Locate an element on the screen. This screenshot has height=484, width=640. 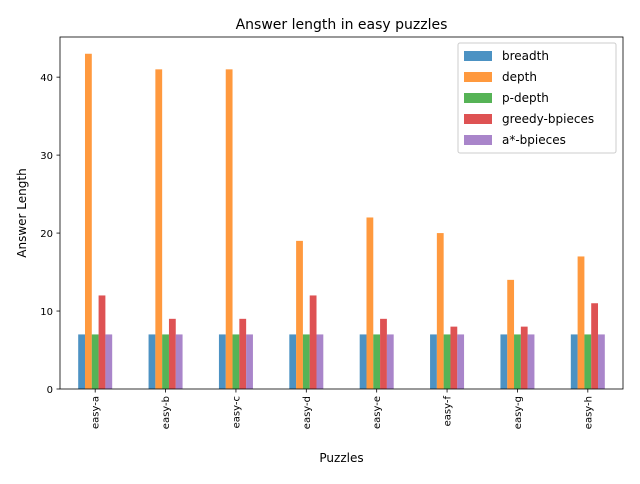
legend-box is located at coordinates (537, 98).